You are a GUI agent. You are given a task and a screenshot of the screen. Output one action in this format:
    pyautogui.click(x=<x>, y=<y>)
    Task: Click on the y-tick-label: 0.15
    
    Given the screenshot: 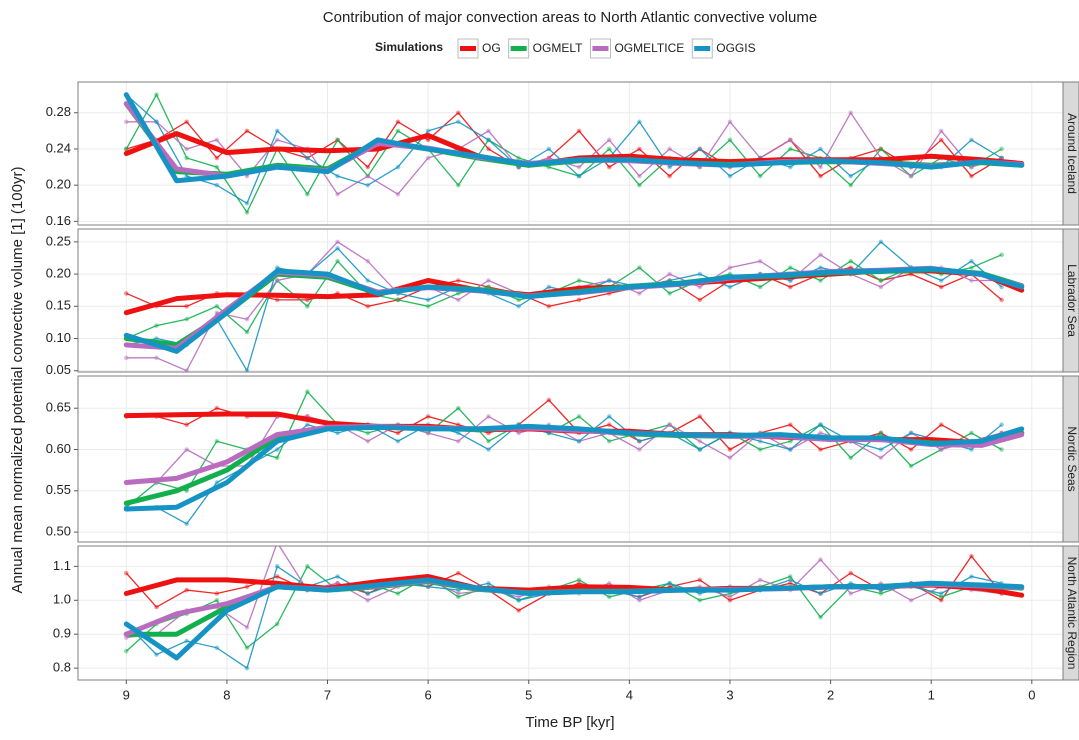 What is the action you would take?
    pyautogui.click(x=58, y=305)
    